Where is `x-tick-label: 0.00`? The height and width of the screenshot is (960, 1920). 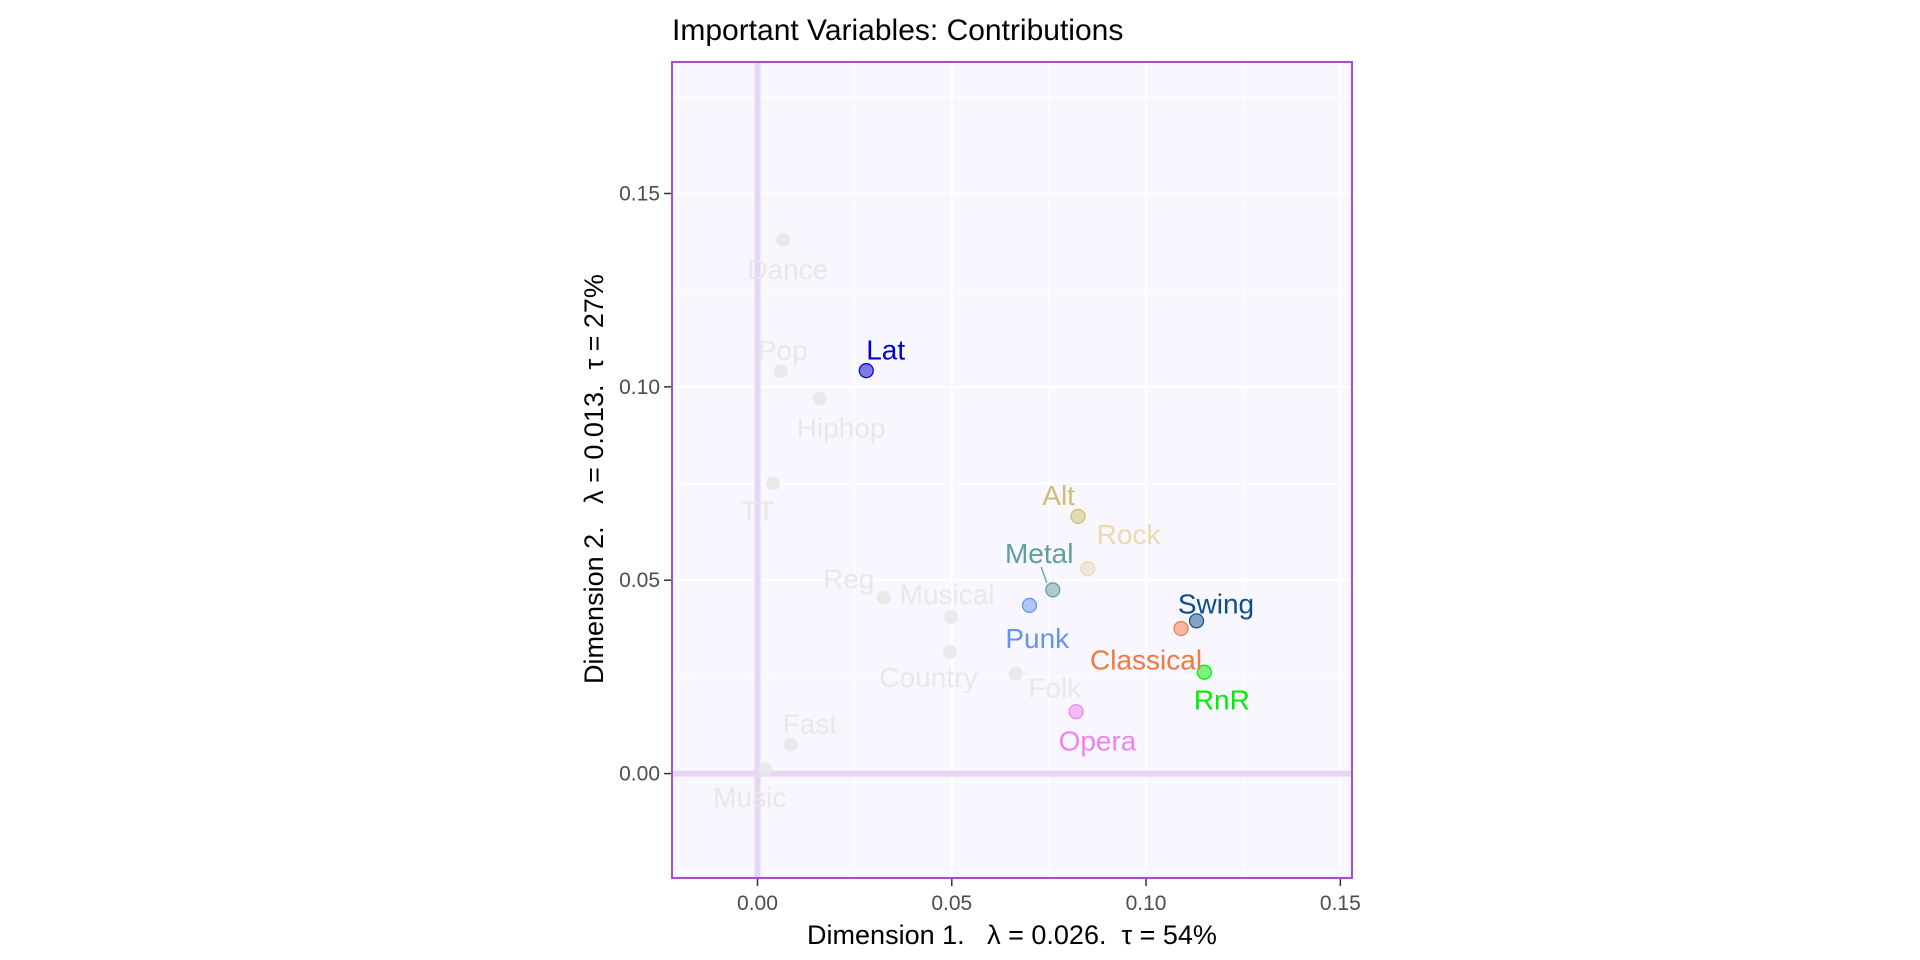 x-tick-label: 0.00 is located at coordinates (757, 903).